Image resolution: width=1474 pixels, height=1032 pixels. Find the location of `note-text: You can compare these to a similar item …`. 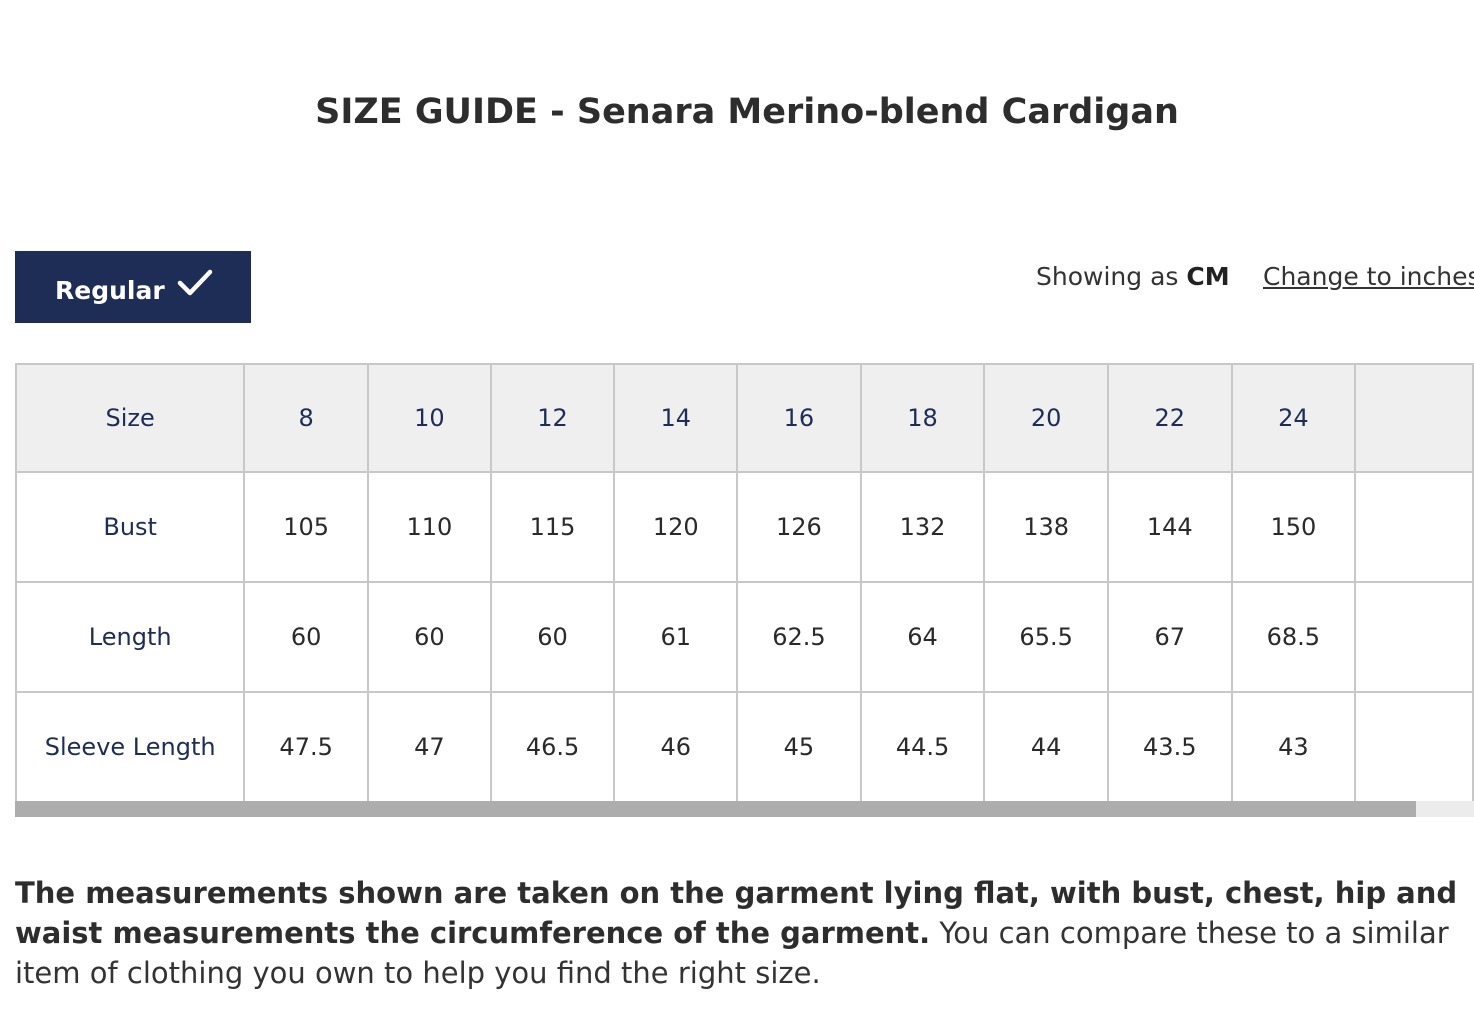

note-text: You can compare these to a similar item … is located at coordinates (732, 953).